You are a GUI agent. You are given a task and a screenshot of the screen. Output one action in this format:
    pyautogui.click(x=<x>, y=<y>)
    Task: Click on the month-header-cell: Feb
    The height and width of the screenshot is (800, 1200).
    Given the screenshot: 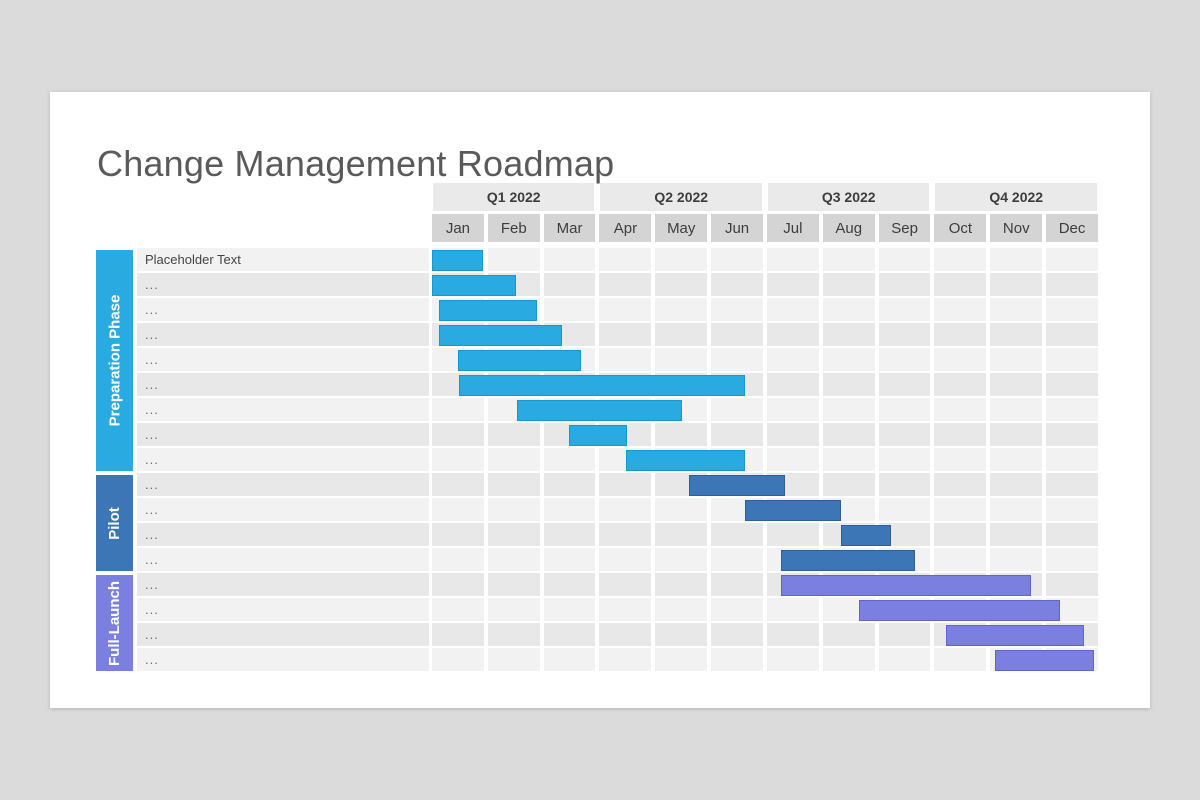 What is the action you would take?
    pyautogui.click(x=513, y=228)
    